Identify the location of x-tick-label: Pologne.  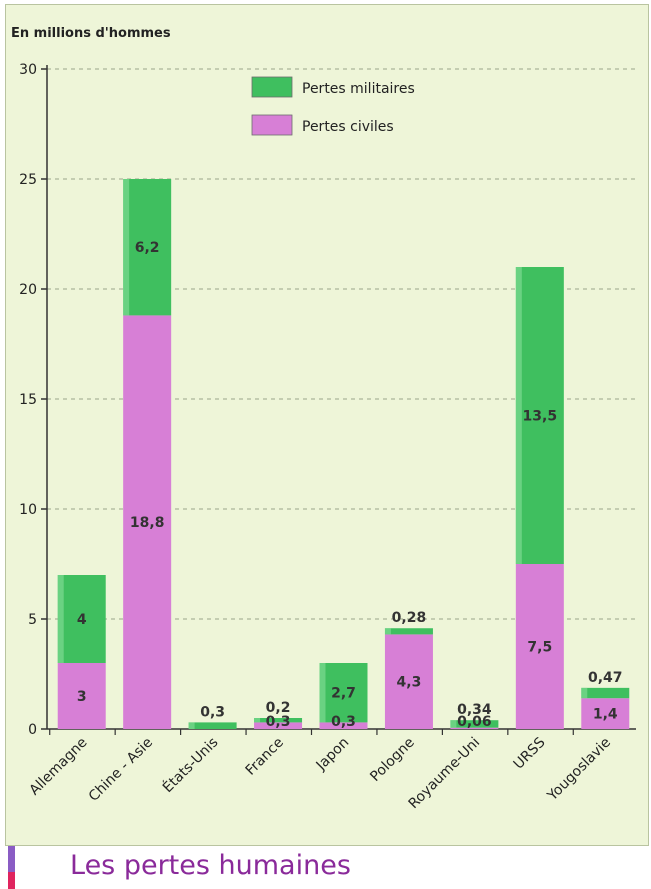
(392, 760).